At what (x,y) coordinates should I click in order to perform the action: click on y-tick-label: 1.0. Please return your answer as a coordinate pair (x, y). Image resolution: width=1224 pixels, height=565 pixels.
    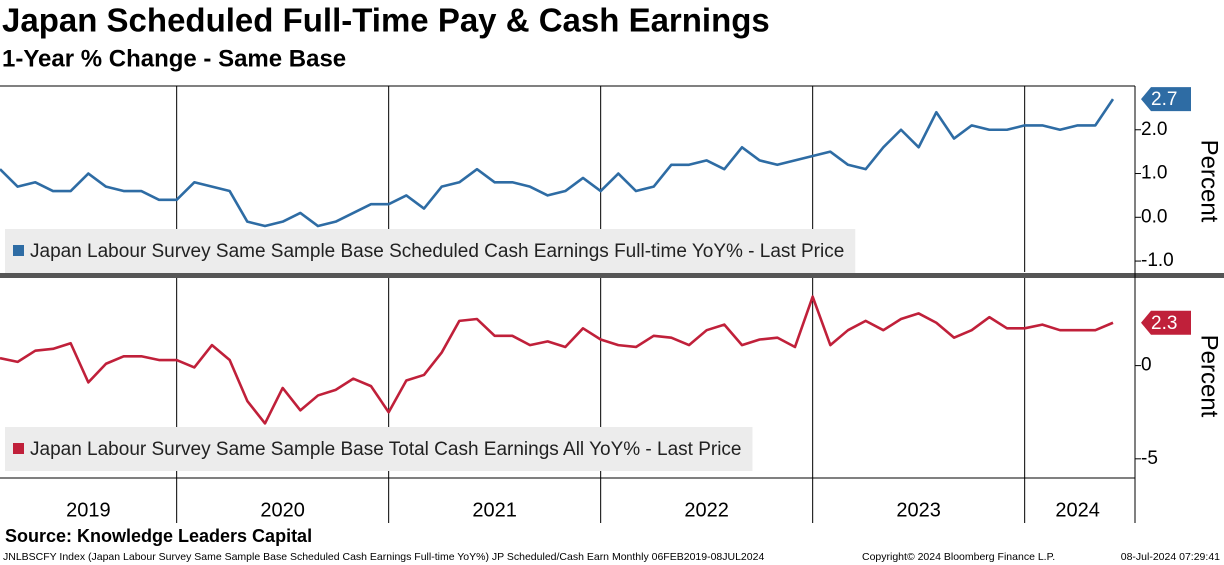
    Looking at the image, I should click on (1154, 173).